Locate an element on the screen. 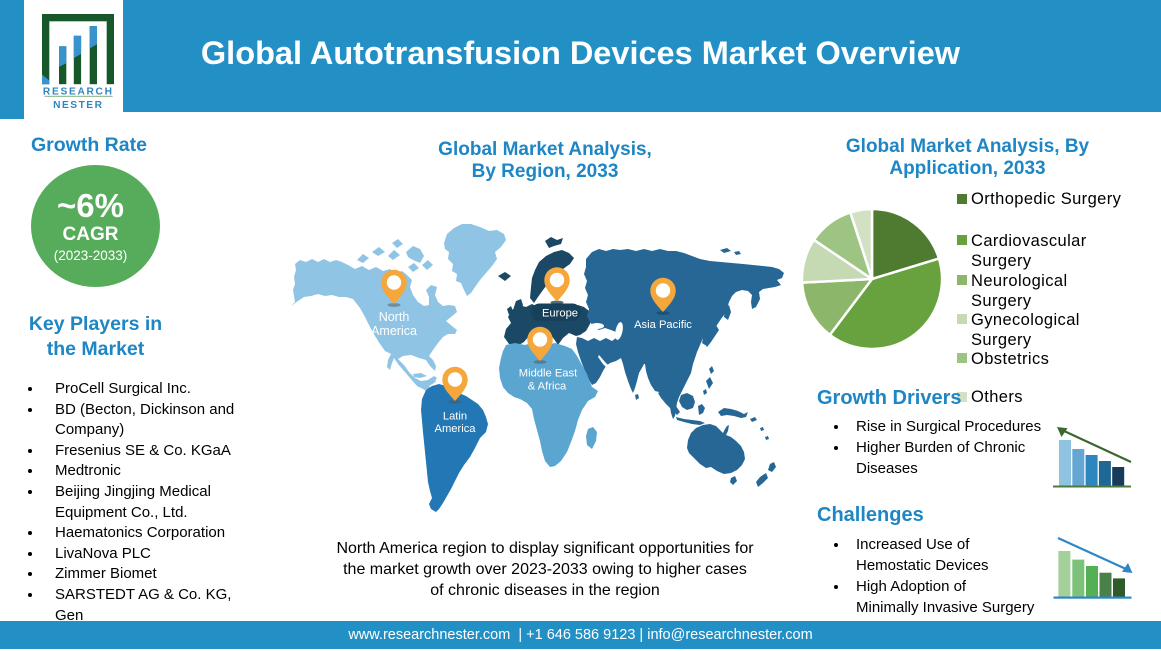 Image resolution: width=1161 pixels, height=651 pixels. svg-text: Latin is located at coordinates (455, 417).